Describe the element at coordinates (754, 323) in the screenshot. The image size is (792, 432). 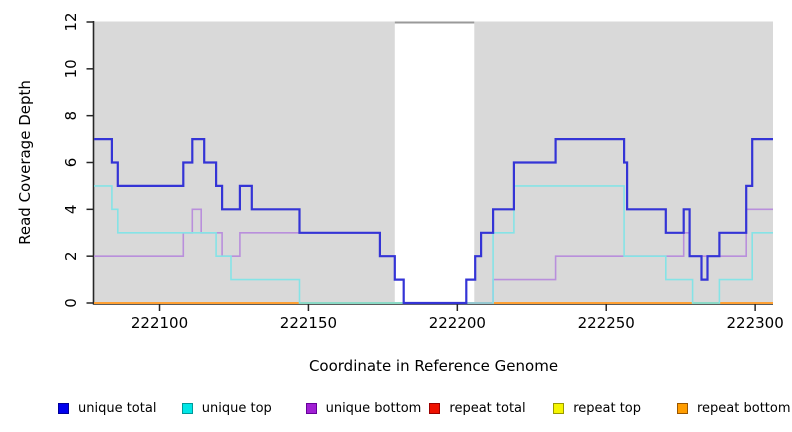
I see `x-tick-label: 222300` at that location.